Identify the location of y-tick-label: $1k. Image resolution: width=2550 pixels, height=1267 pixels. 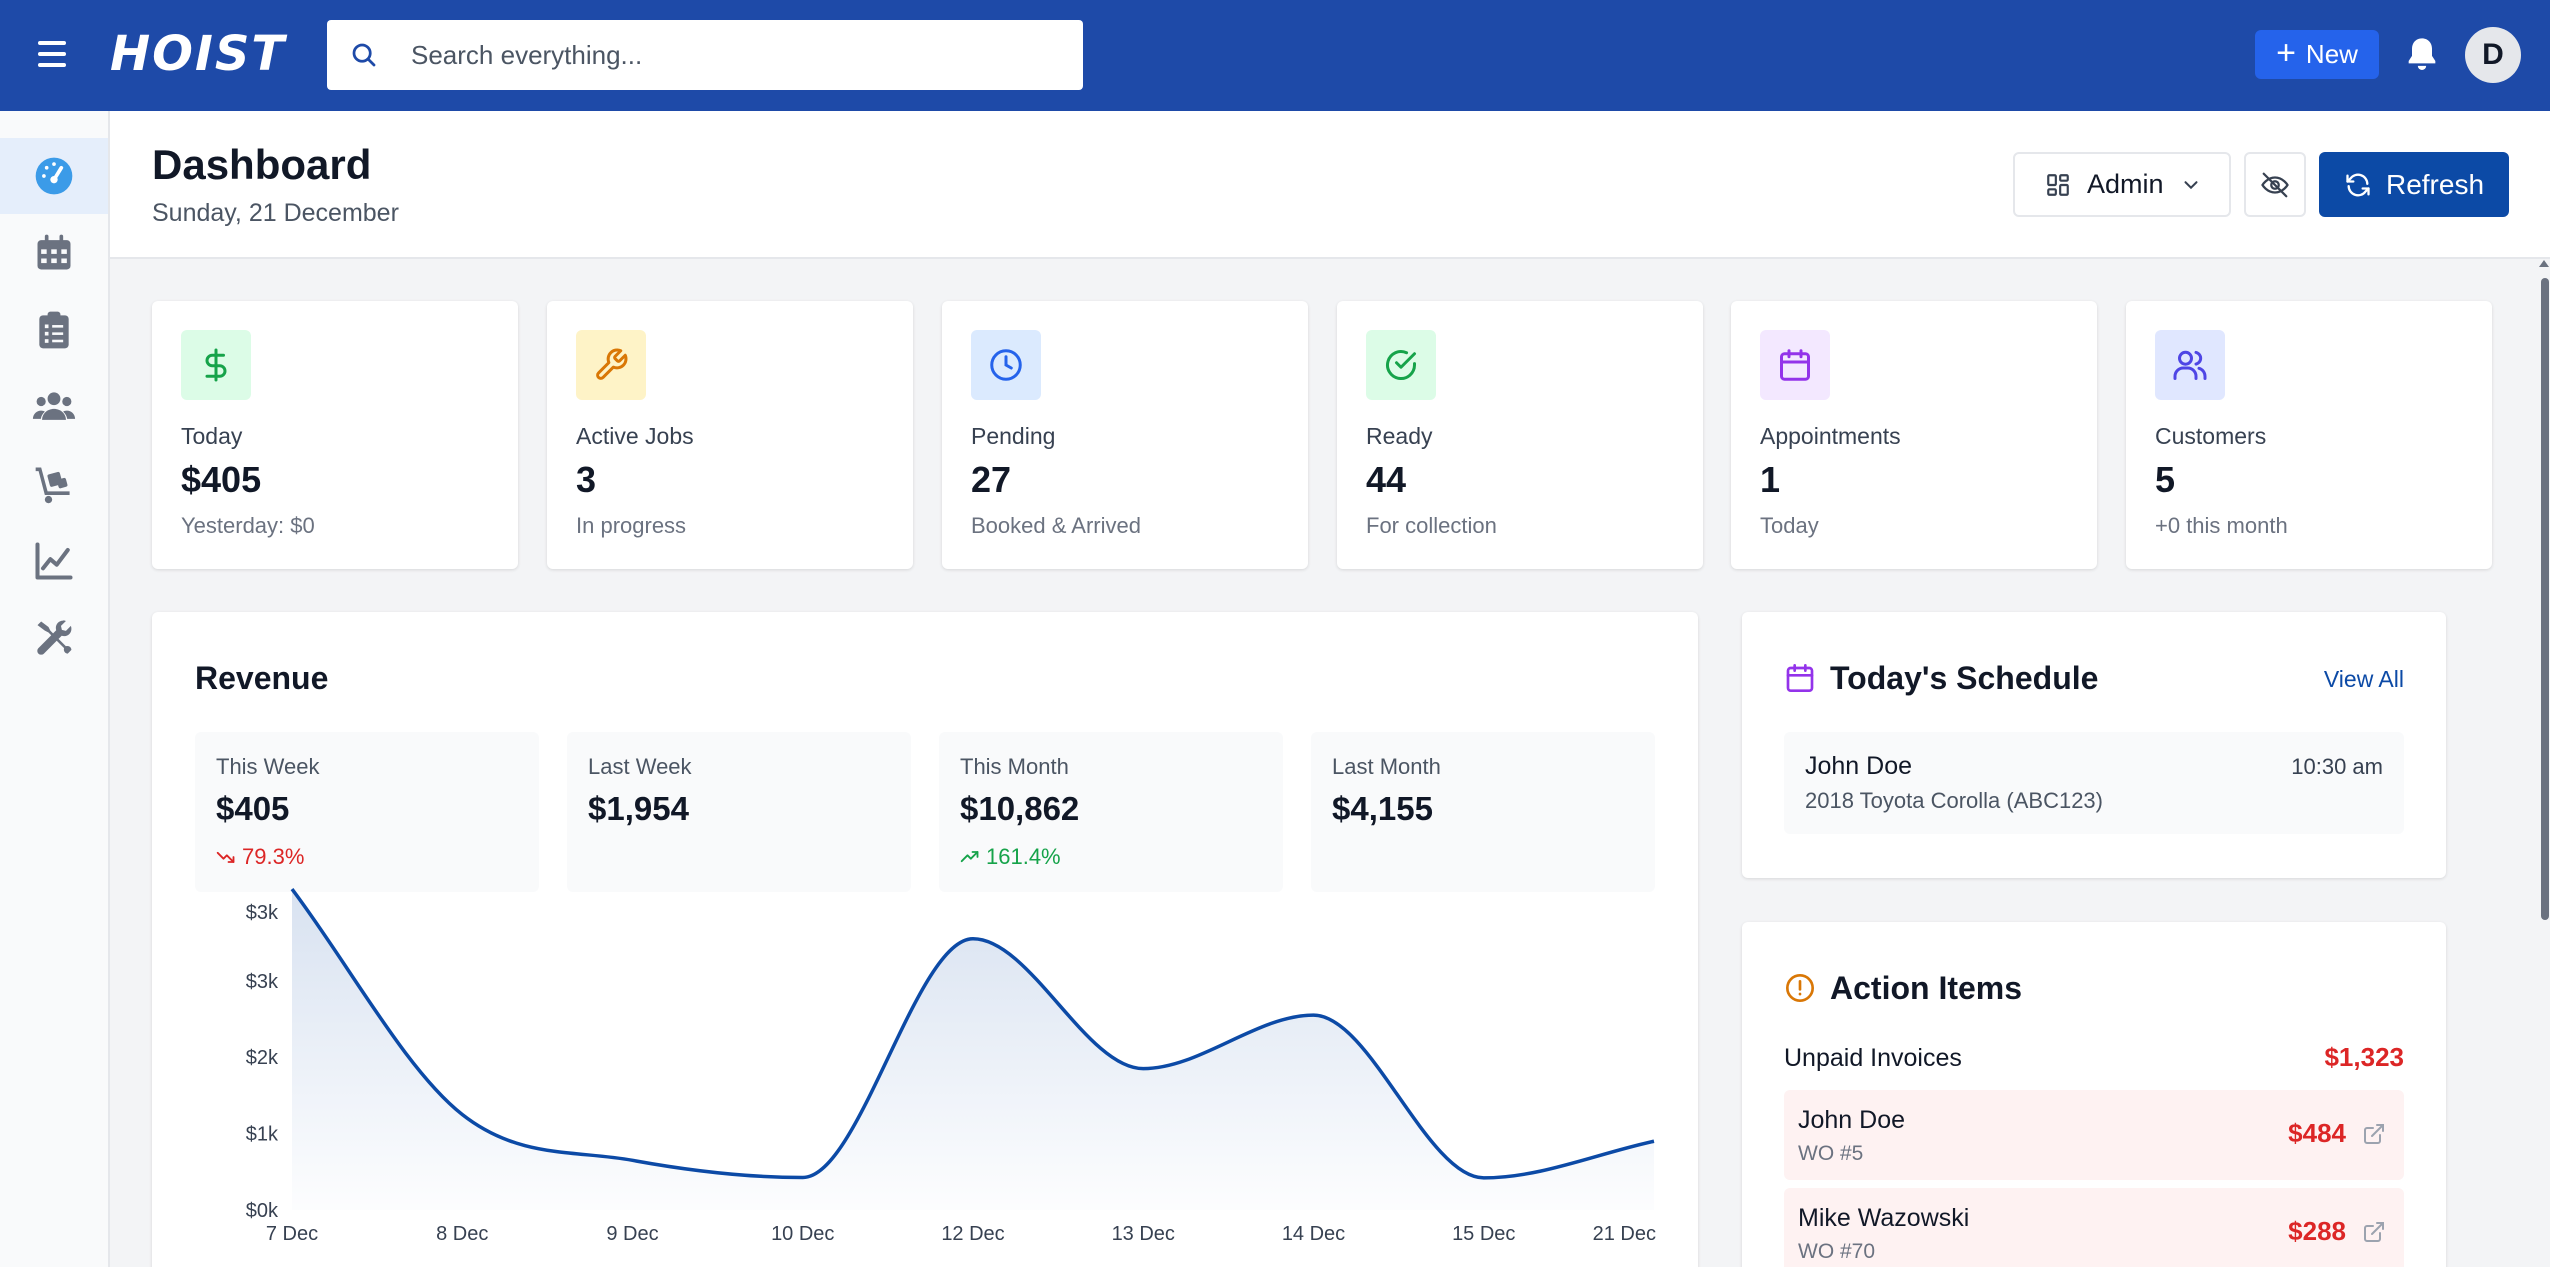
(262, 1135).